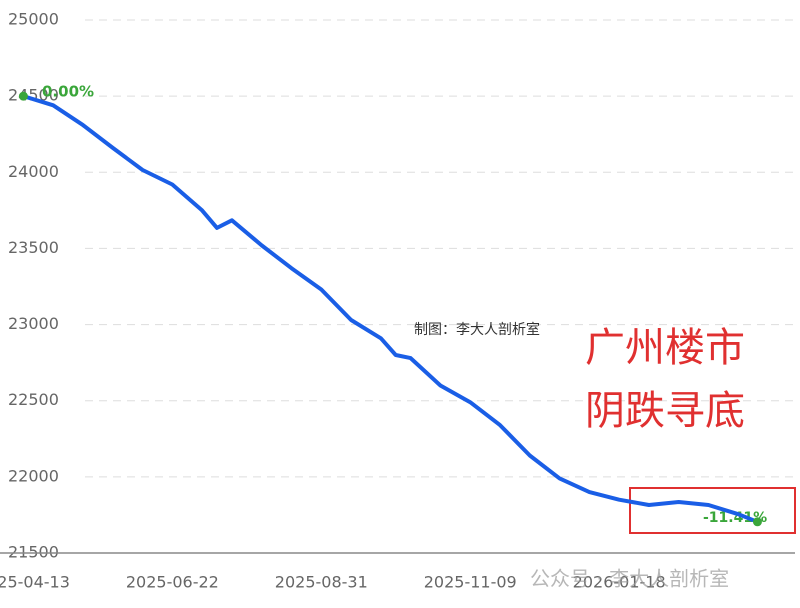 The height and width of the screenshot is (608, 800). What do you see at coordinates (33, 95) in the screenshot?
I see `y-tick-label: 24500` at bounding box center [33, 95].